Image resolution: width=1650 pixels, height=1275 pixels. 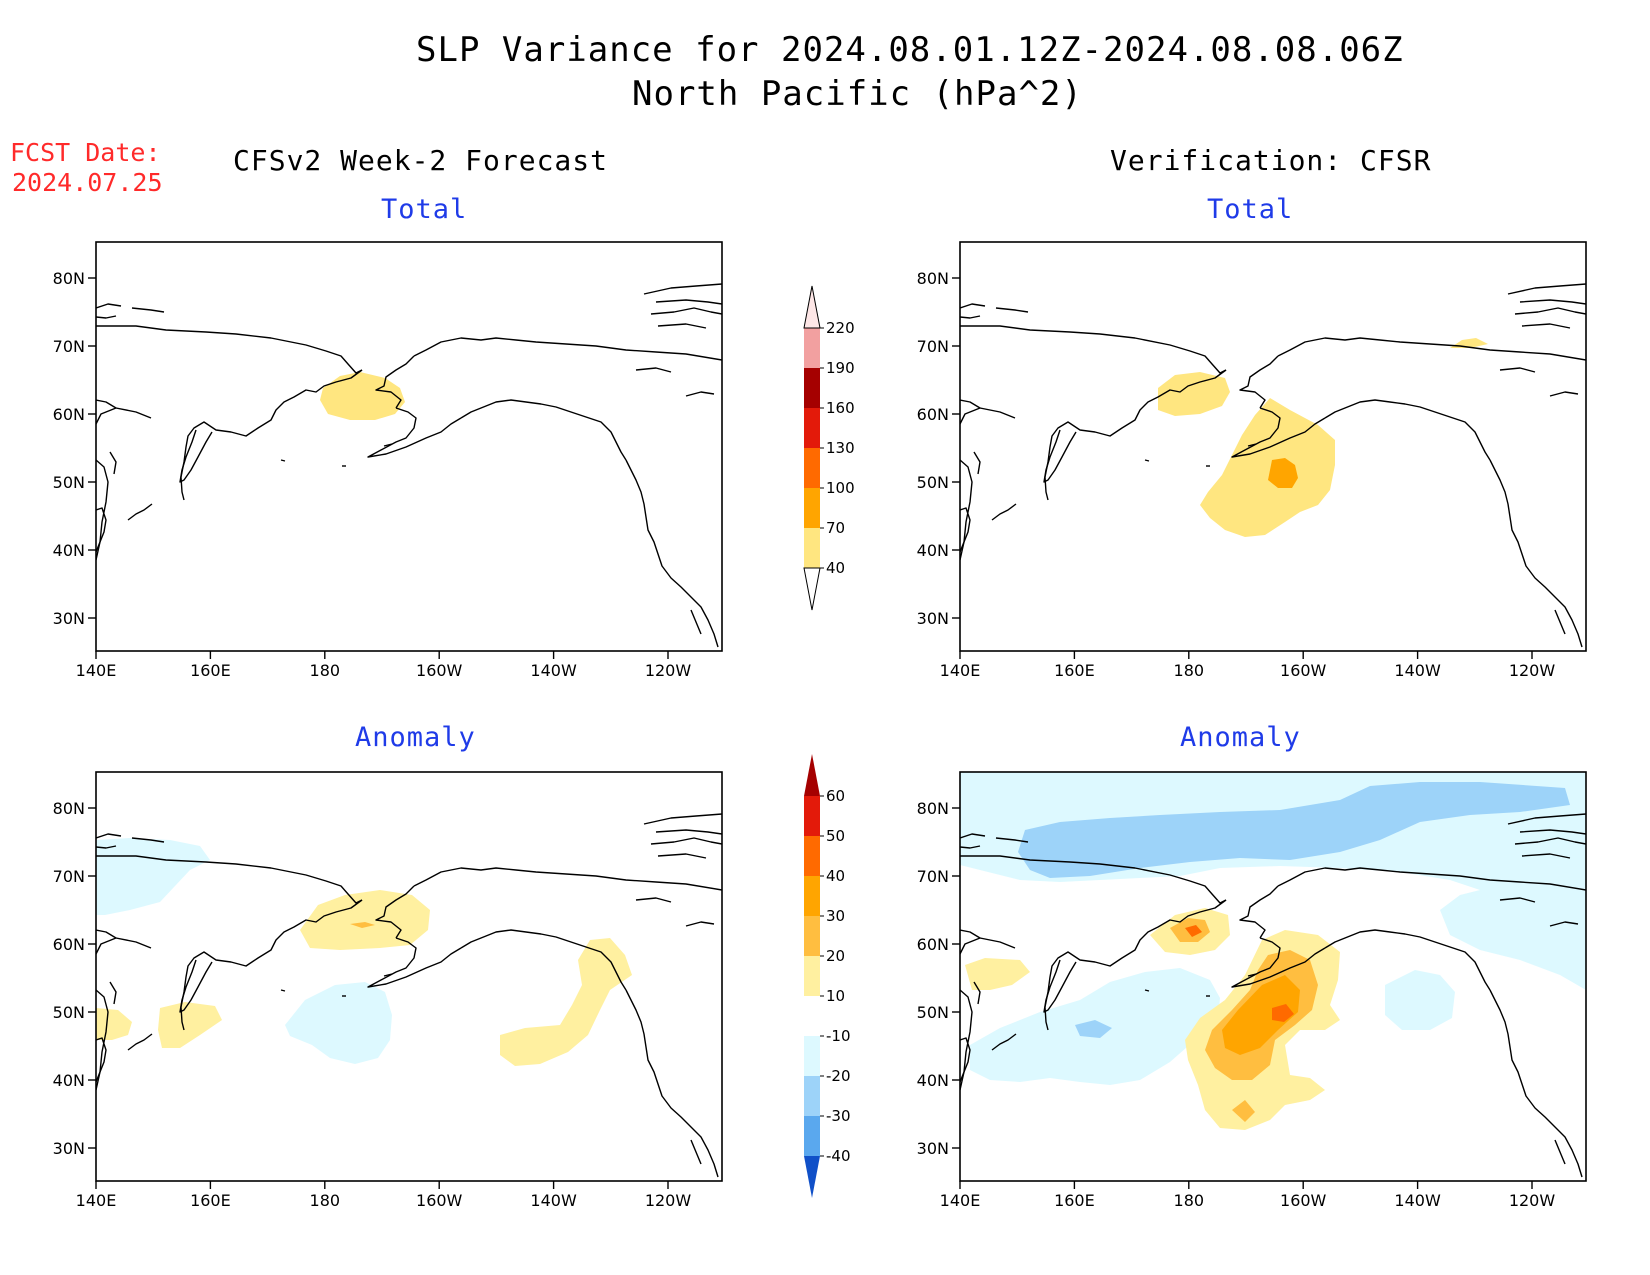 What do you see at coordinates (424, 209) in the screenshot?
I see `panel-title-forecast-total: Total` at bounding box center [424, 209].